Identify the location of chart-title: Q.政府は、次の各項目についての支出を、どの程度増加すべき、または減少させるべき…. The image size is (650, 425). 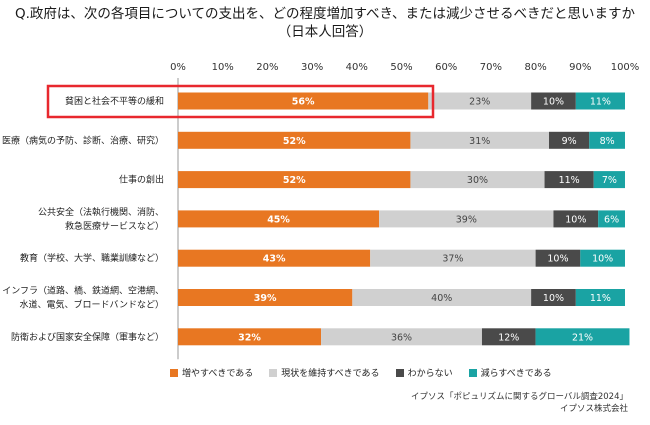
(325, 23).